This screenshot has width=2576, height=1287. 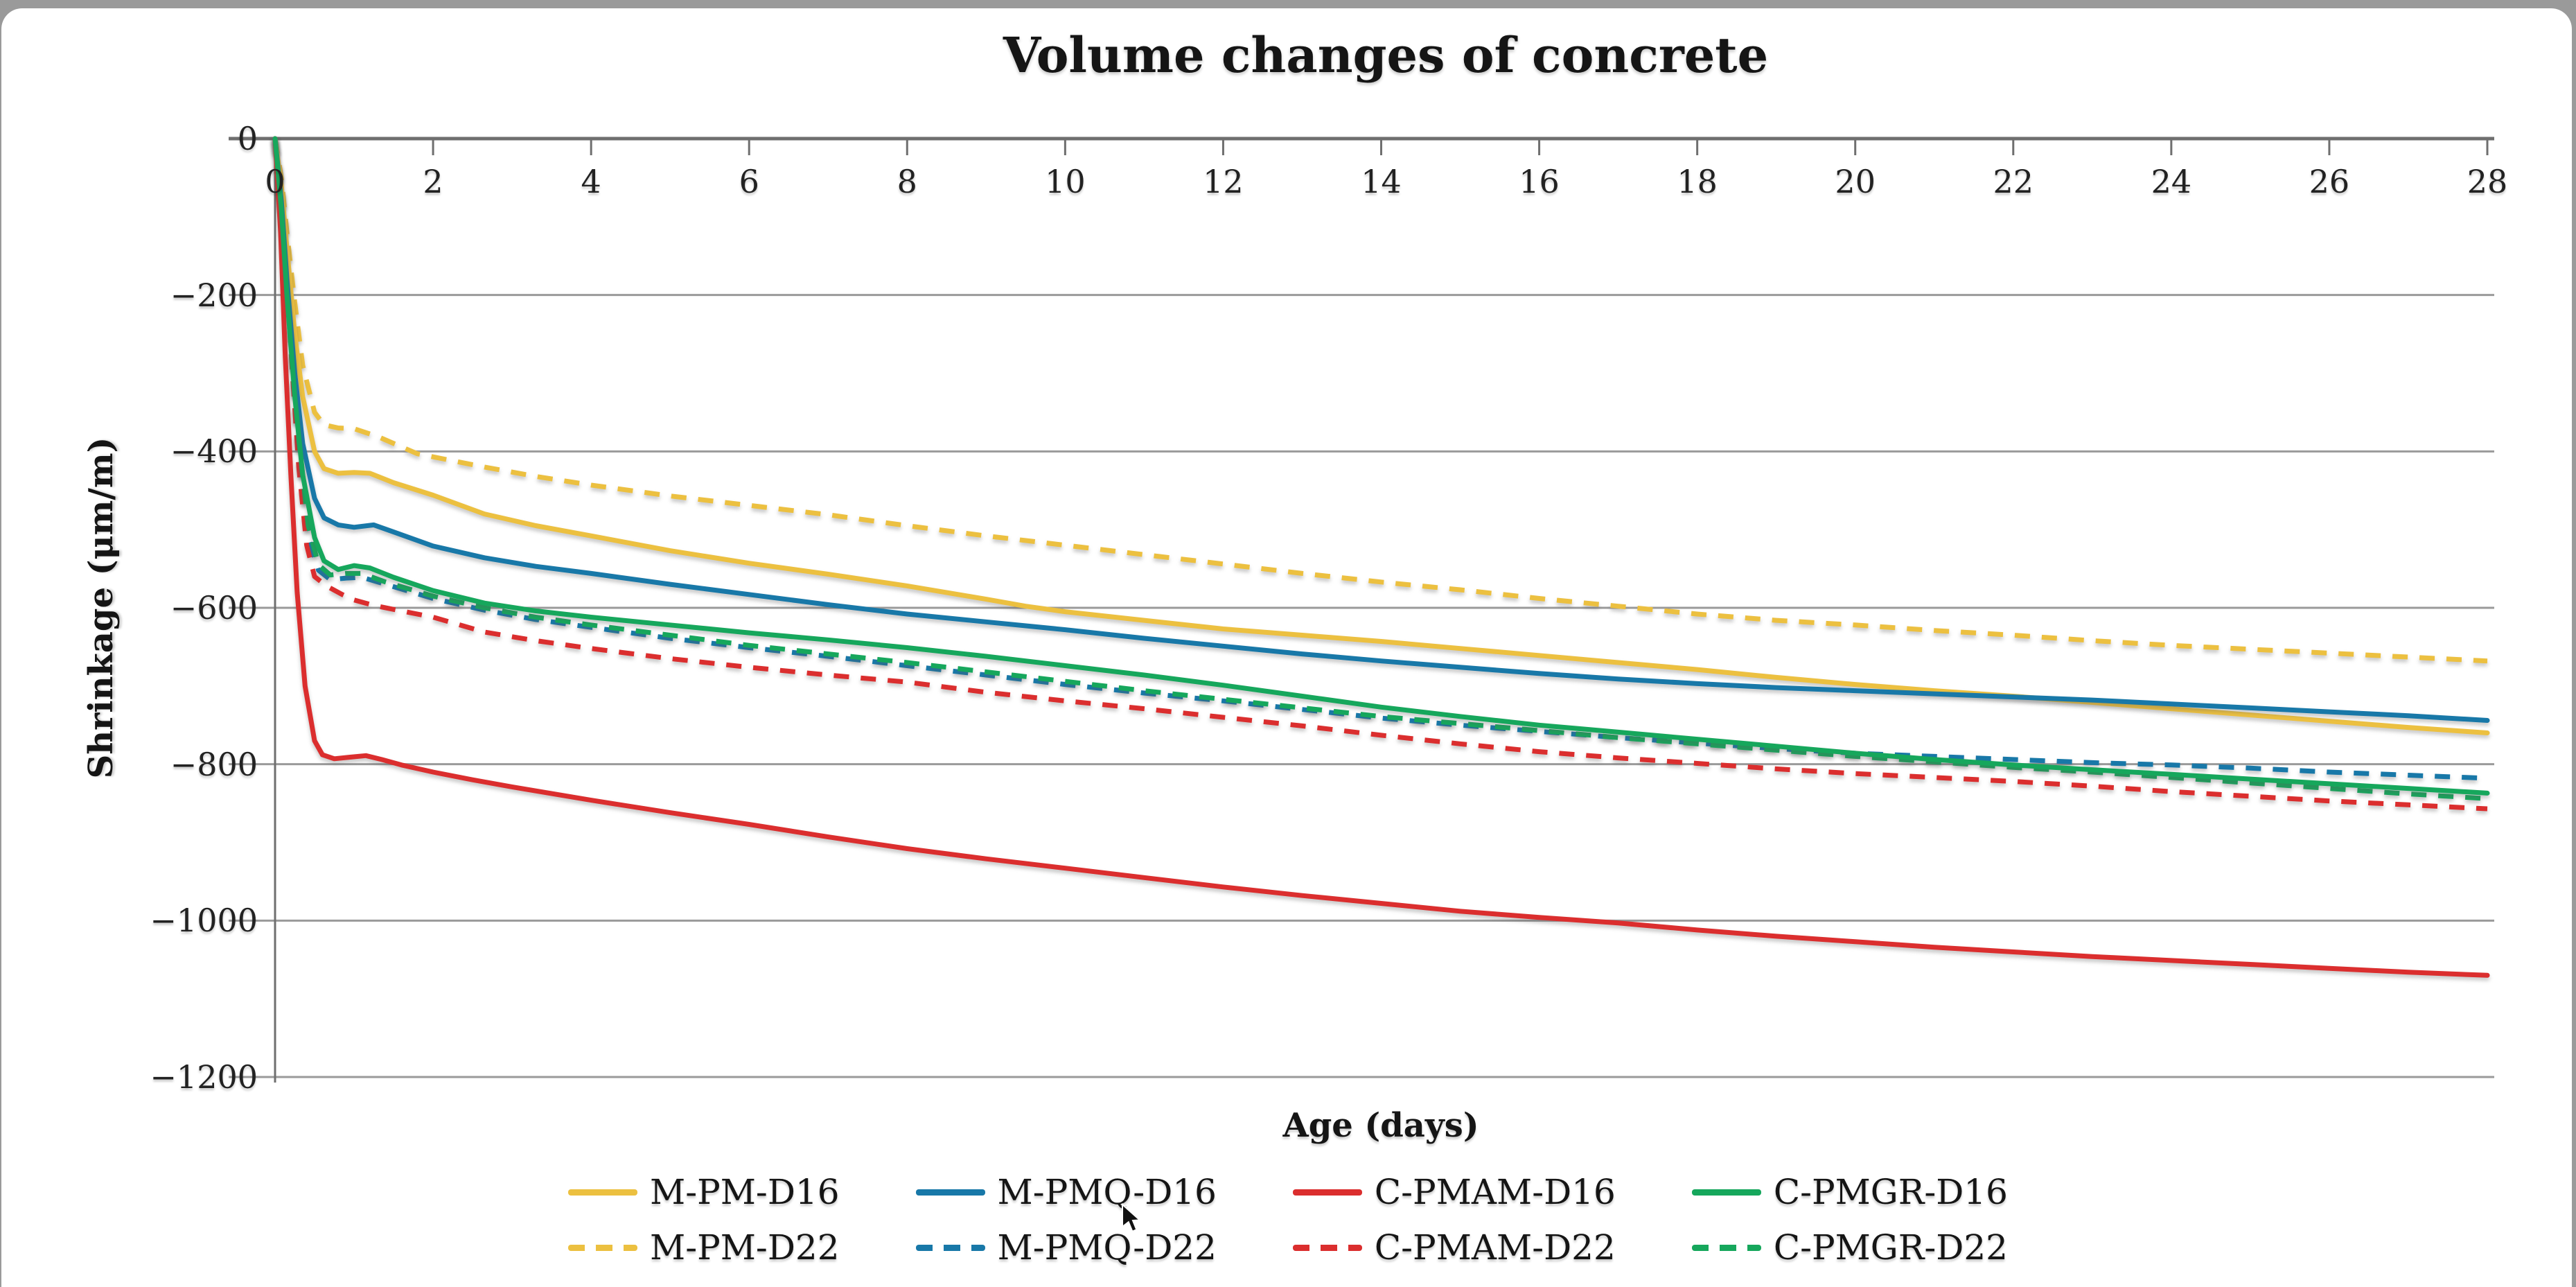 What do you see at coordinates (214, 764) in the screenshot?
I see `y-tick-label: −800` at bounding box center [214, 764].